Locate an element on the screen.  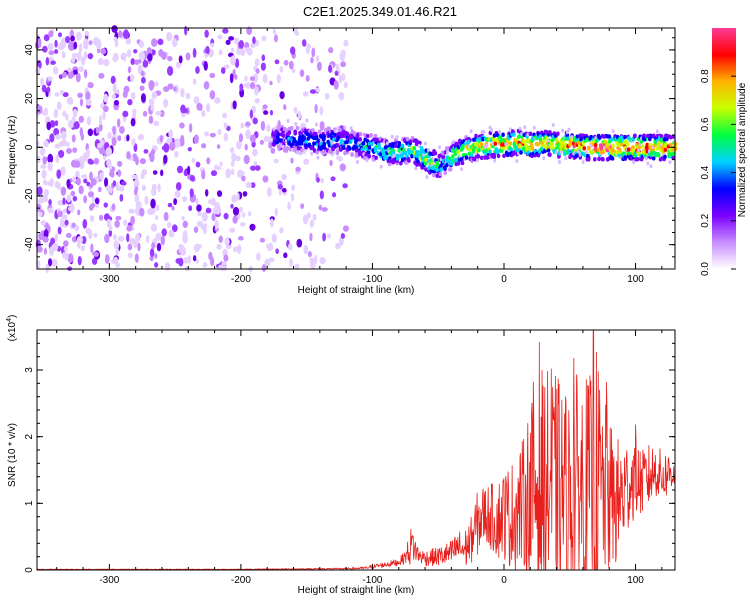
y-tick-label: 0 is located at coordinates (29, 147).